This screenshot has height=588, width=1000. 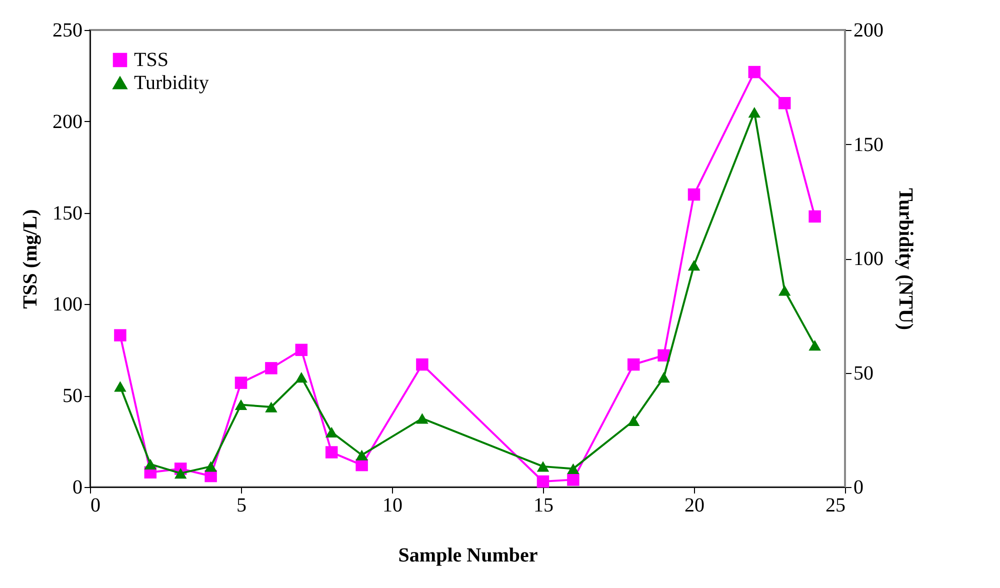 What do you see at coordinates (869, 31) in the screenshot?
I see `y2-tick-label: 200` at bounding box center [869, 31].